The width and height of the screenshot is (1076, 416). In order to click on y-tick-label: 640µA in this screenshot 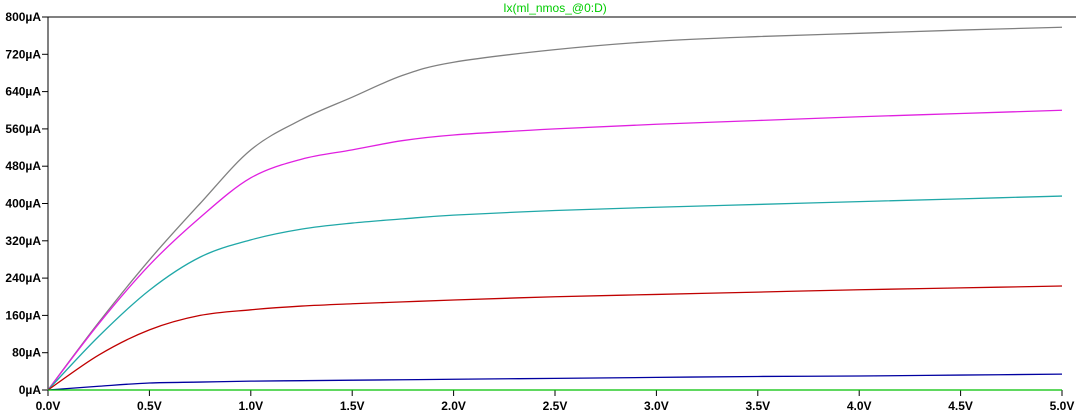, I will do `click(23, 92)`.